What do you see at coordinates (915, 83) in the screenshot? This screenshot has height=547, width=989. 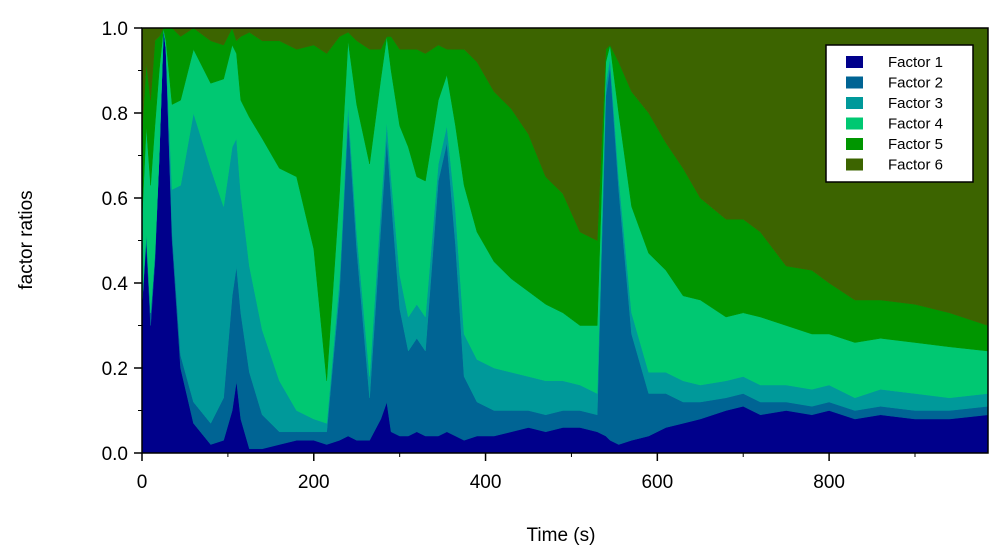 I see `legend-label-factor-2: Factor 2` at bounding box center [915, 83].